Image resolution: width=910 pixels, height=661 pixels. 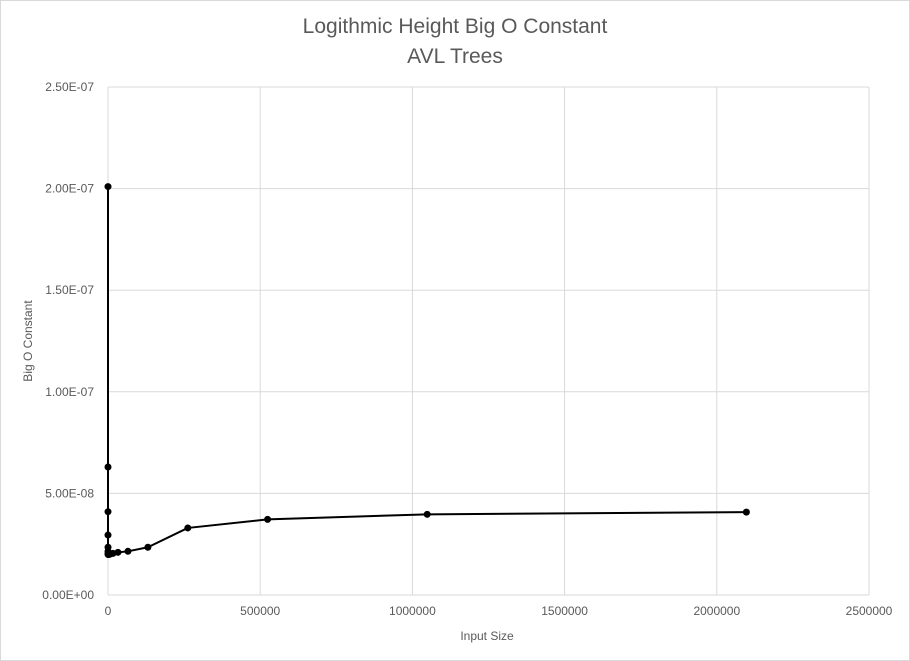 I want to click on y-tick-label: 1.00E-07, so click(x=69, y=392).